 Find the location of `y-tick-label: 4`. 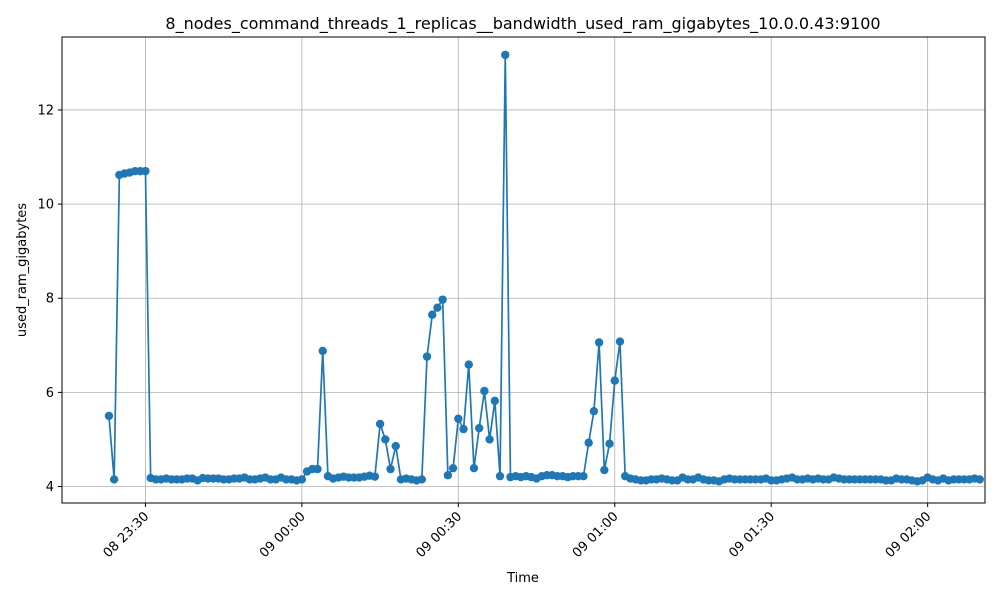

y-tick-label: 4 is located at coordinates (50, 487).